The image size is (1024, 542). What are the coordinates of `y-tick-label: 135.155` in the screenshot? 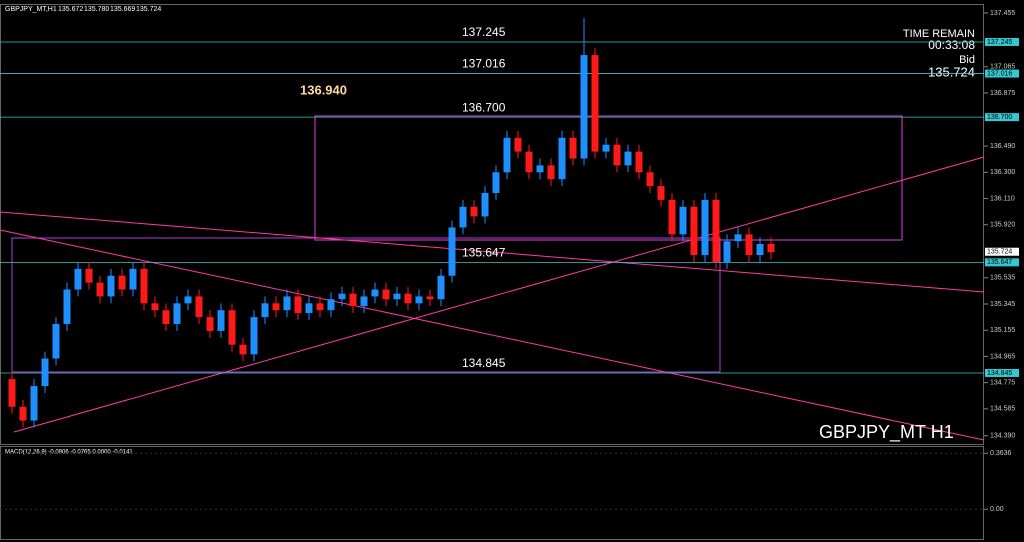 It's located at (1002, 330).